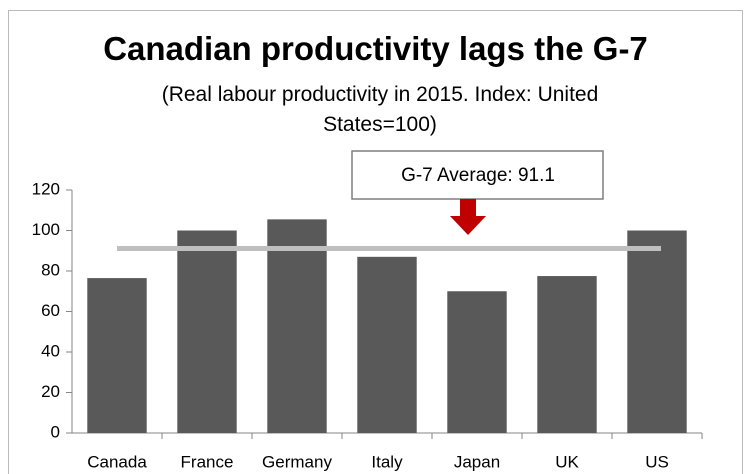  I want to click on y-tick-label: 120, so click(46, 188).